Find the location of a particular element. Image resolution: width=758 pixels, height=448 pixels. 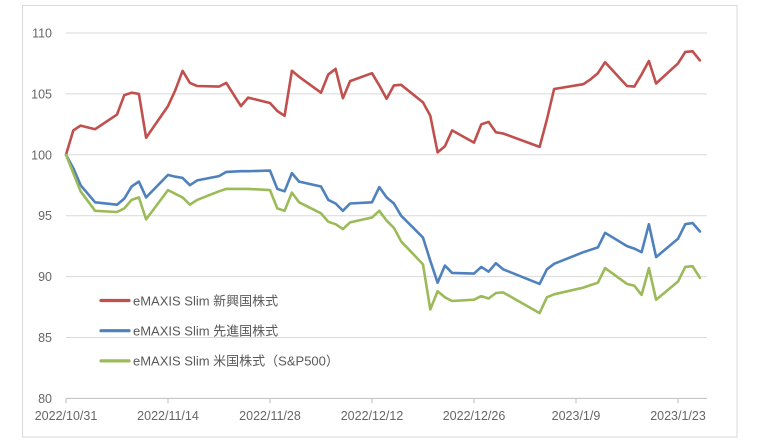

legend-item-developed-markets: eMAXIS Slim 先進国株式 is located at coordinates (188, 331).